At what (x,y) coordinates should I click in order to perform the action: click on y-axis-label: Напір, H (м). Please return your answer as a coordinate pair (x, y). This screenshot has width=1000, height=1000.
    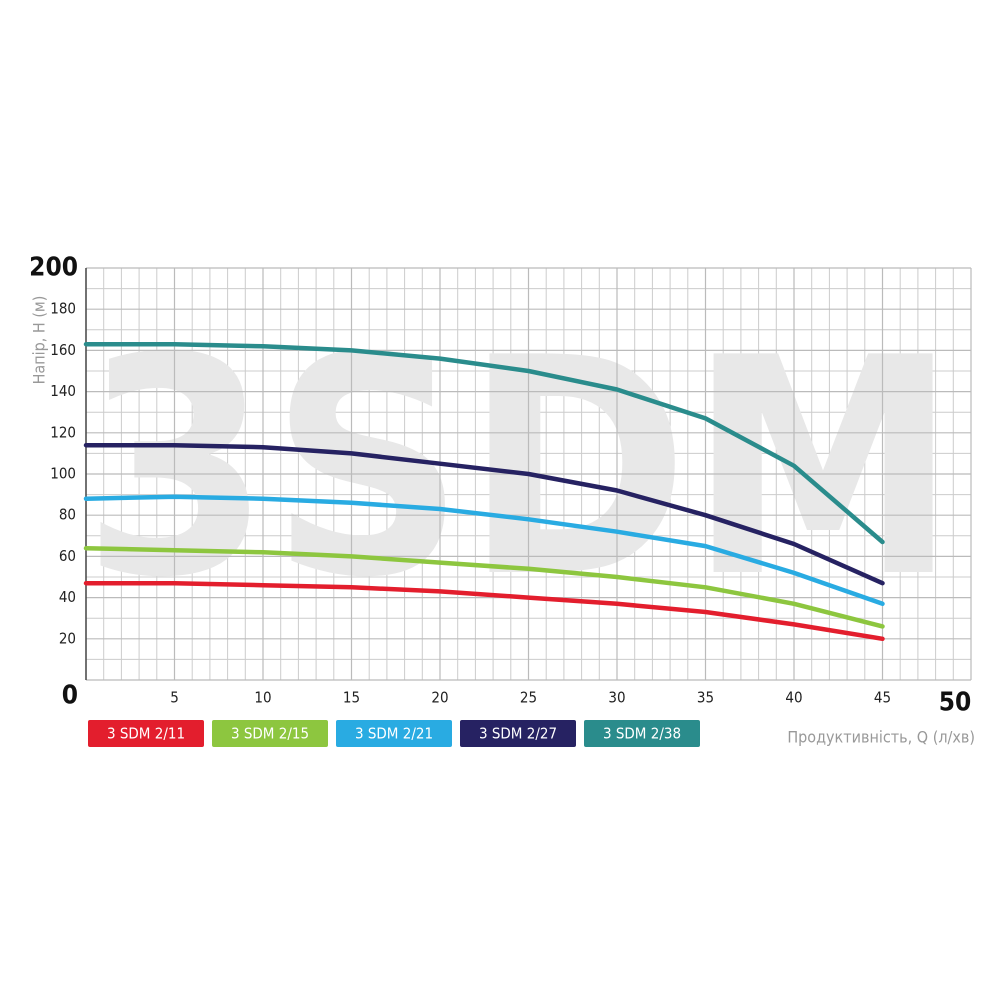
    Looking at the image, I should click on (39, 340).